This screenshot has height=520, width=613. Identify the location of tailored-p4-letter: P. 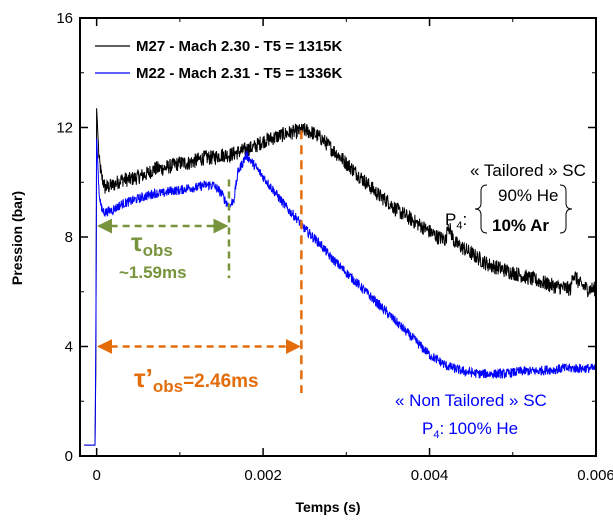
(450, 219).